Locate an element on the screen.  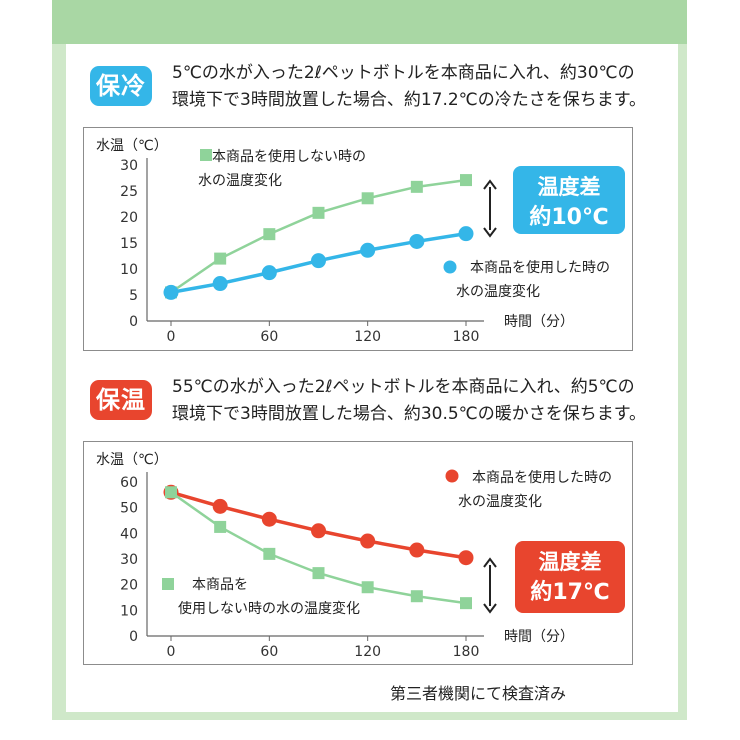
legend-label: 本商品を使用しない時の is located at coordinates (289, 156).